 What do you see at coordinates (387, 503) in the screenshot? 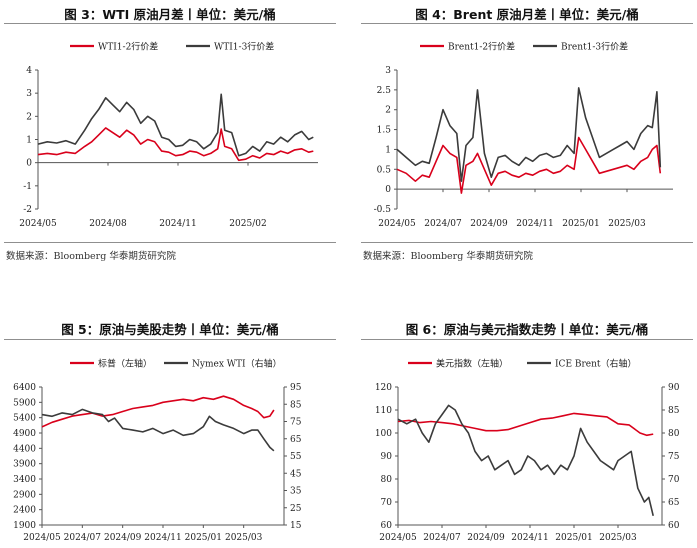
I see `y-tick-label: 70` at bounding box center [387, 503].